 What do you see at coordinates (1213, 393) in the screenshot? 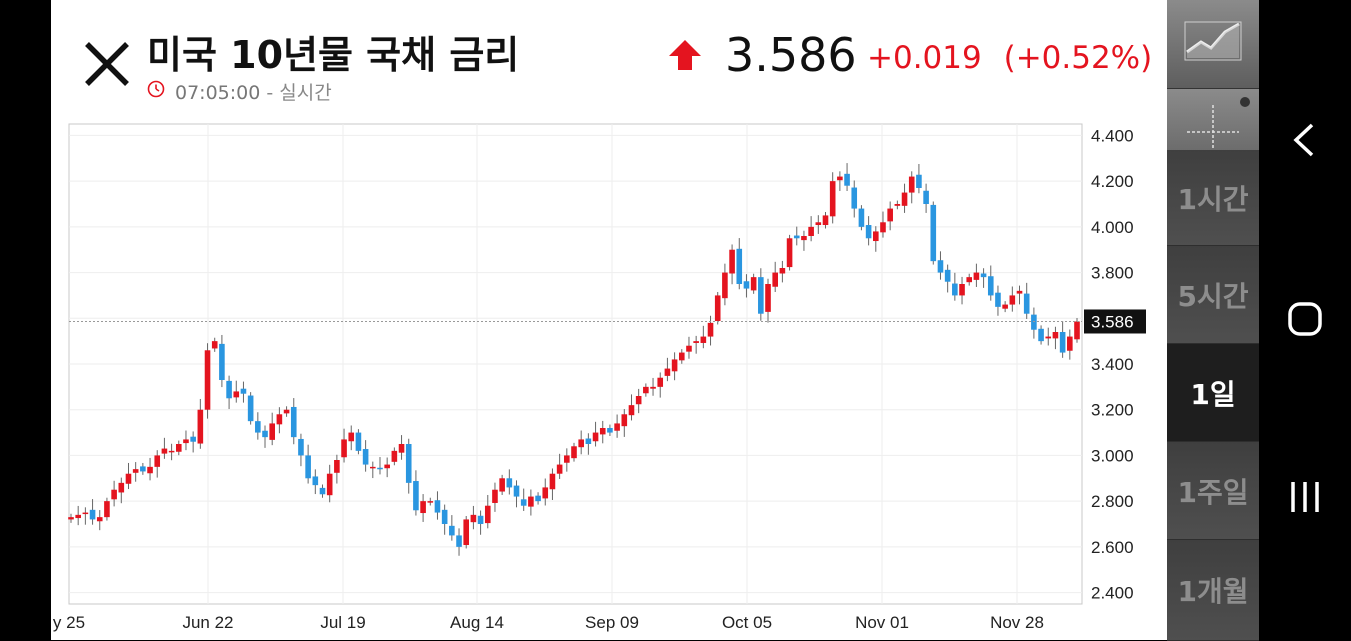
I see `period-1d: 1일` at bounding box center [1213, 393].